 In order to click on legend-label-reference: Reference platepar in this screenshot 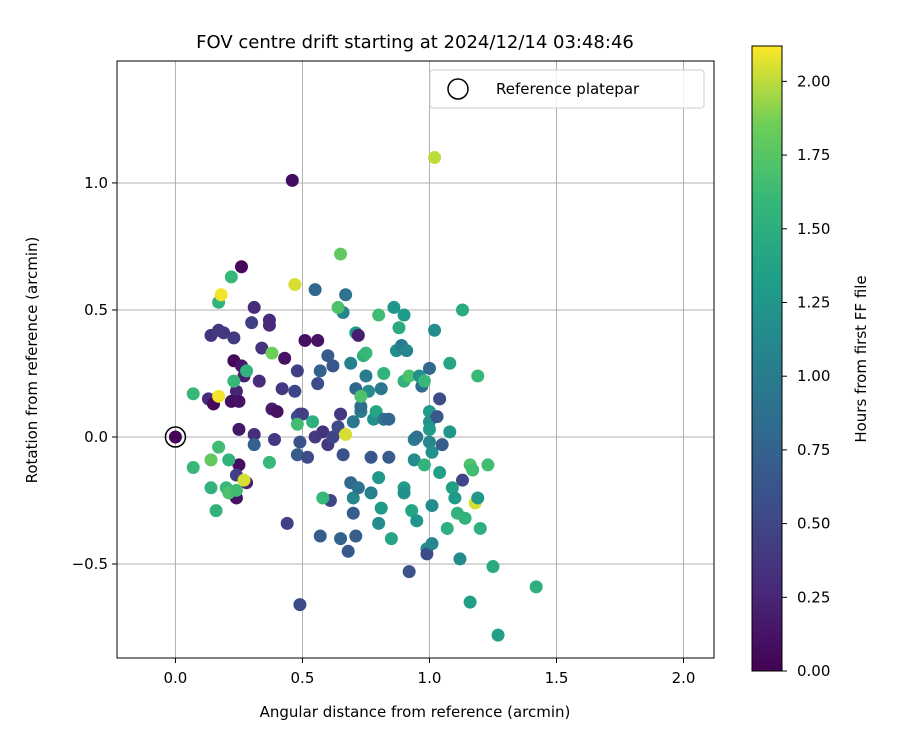, I will do `click(568, 89)`.